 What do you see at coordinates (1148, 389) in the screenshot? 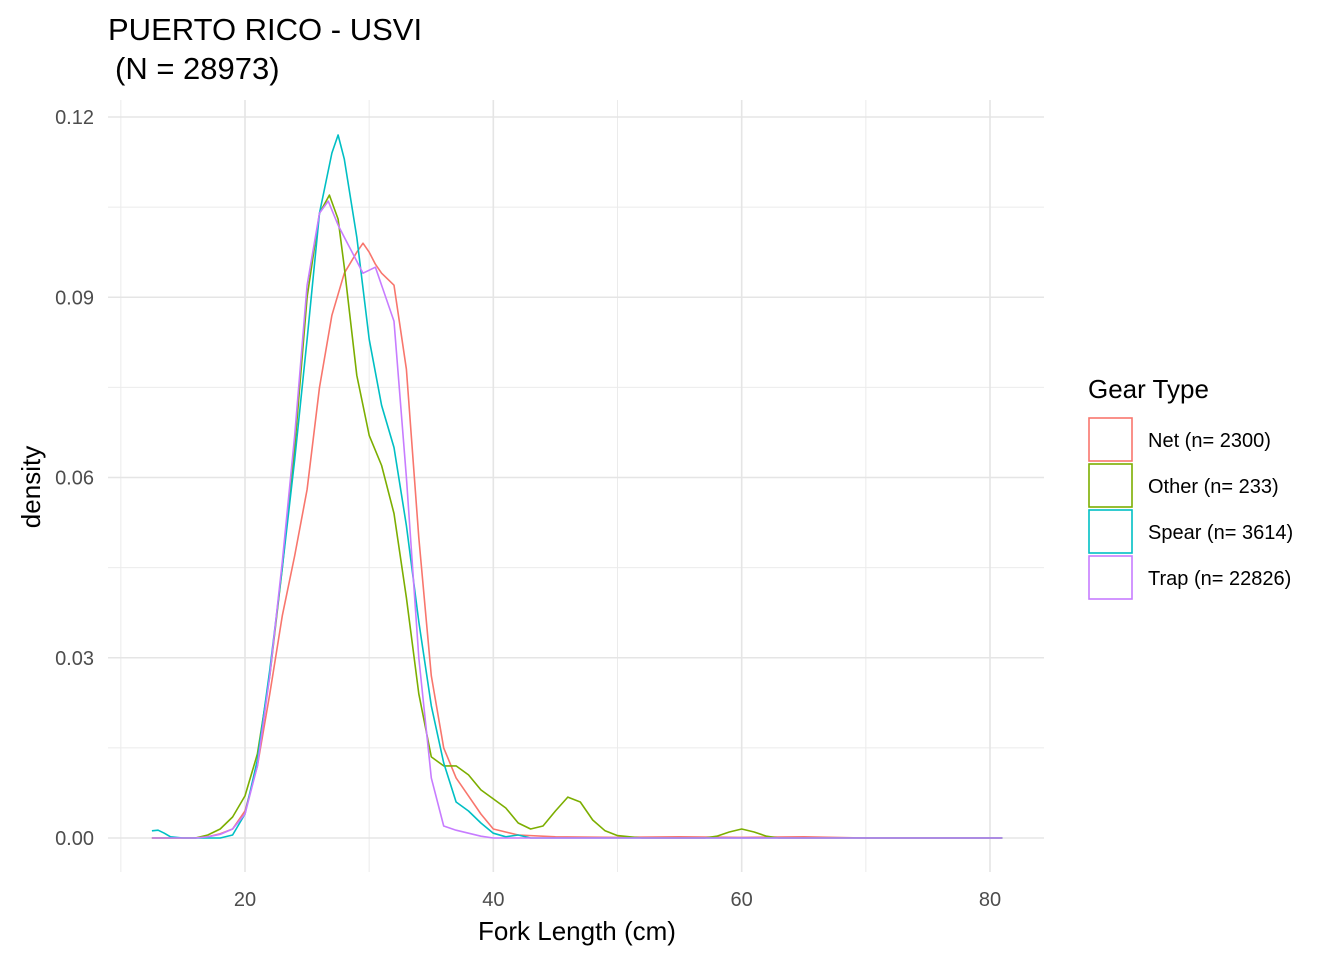
I see `legend-title: Gear Type` at bounding box center [1148, 389].